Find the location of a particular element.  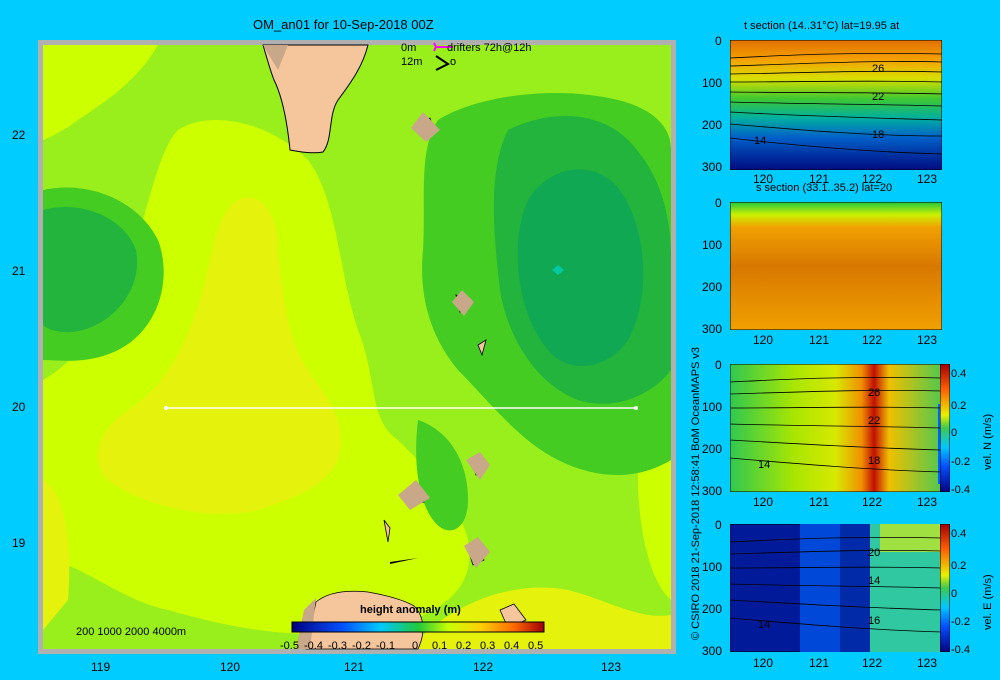

t-section-title: t section (14..31°C) lat=19.95 at is located at coordinates (822, 26).